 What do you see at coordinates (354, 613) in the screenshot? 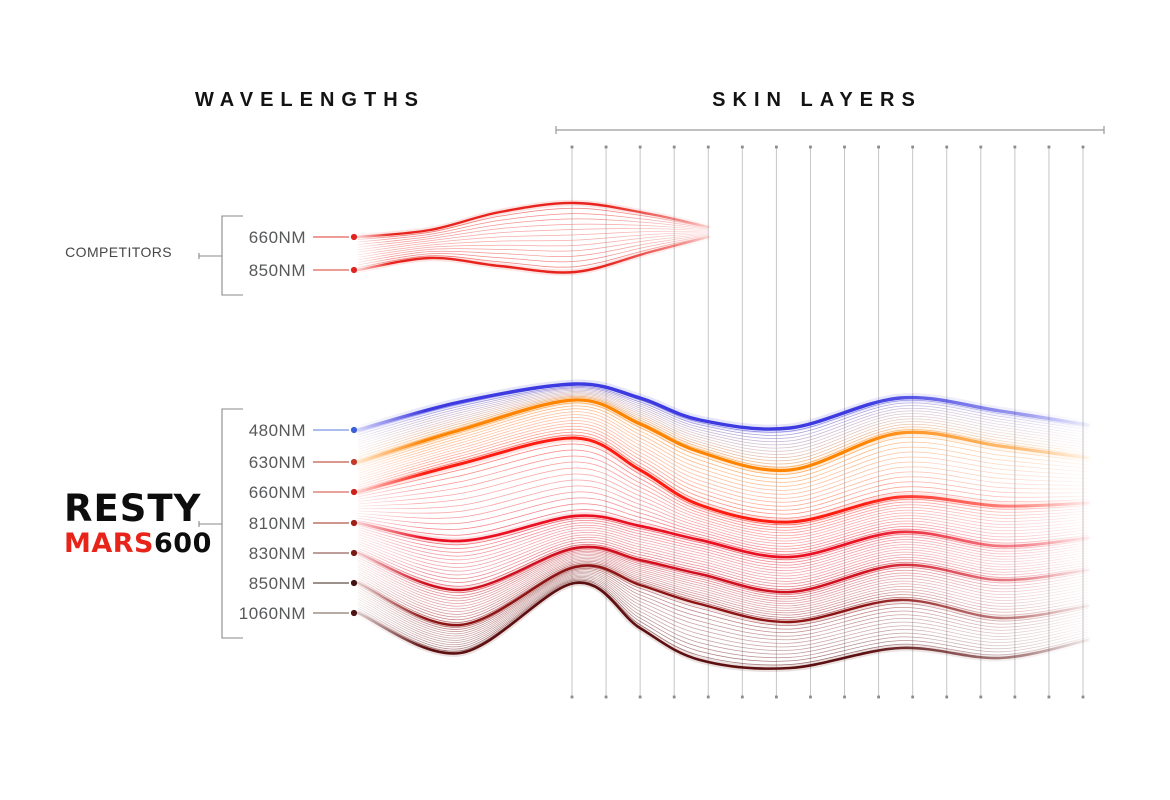
I see `wavelength-dot-1060nm` at bounding box center [354, 613].